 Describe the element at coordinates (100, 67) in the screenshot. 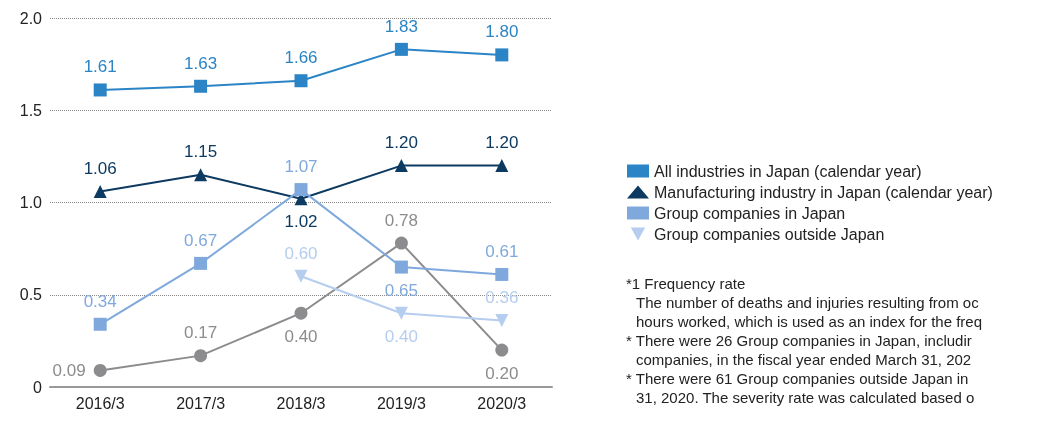

I see `data-label: 1.61` at that location.